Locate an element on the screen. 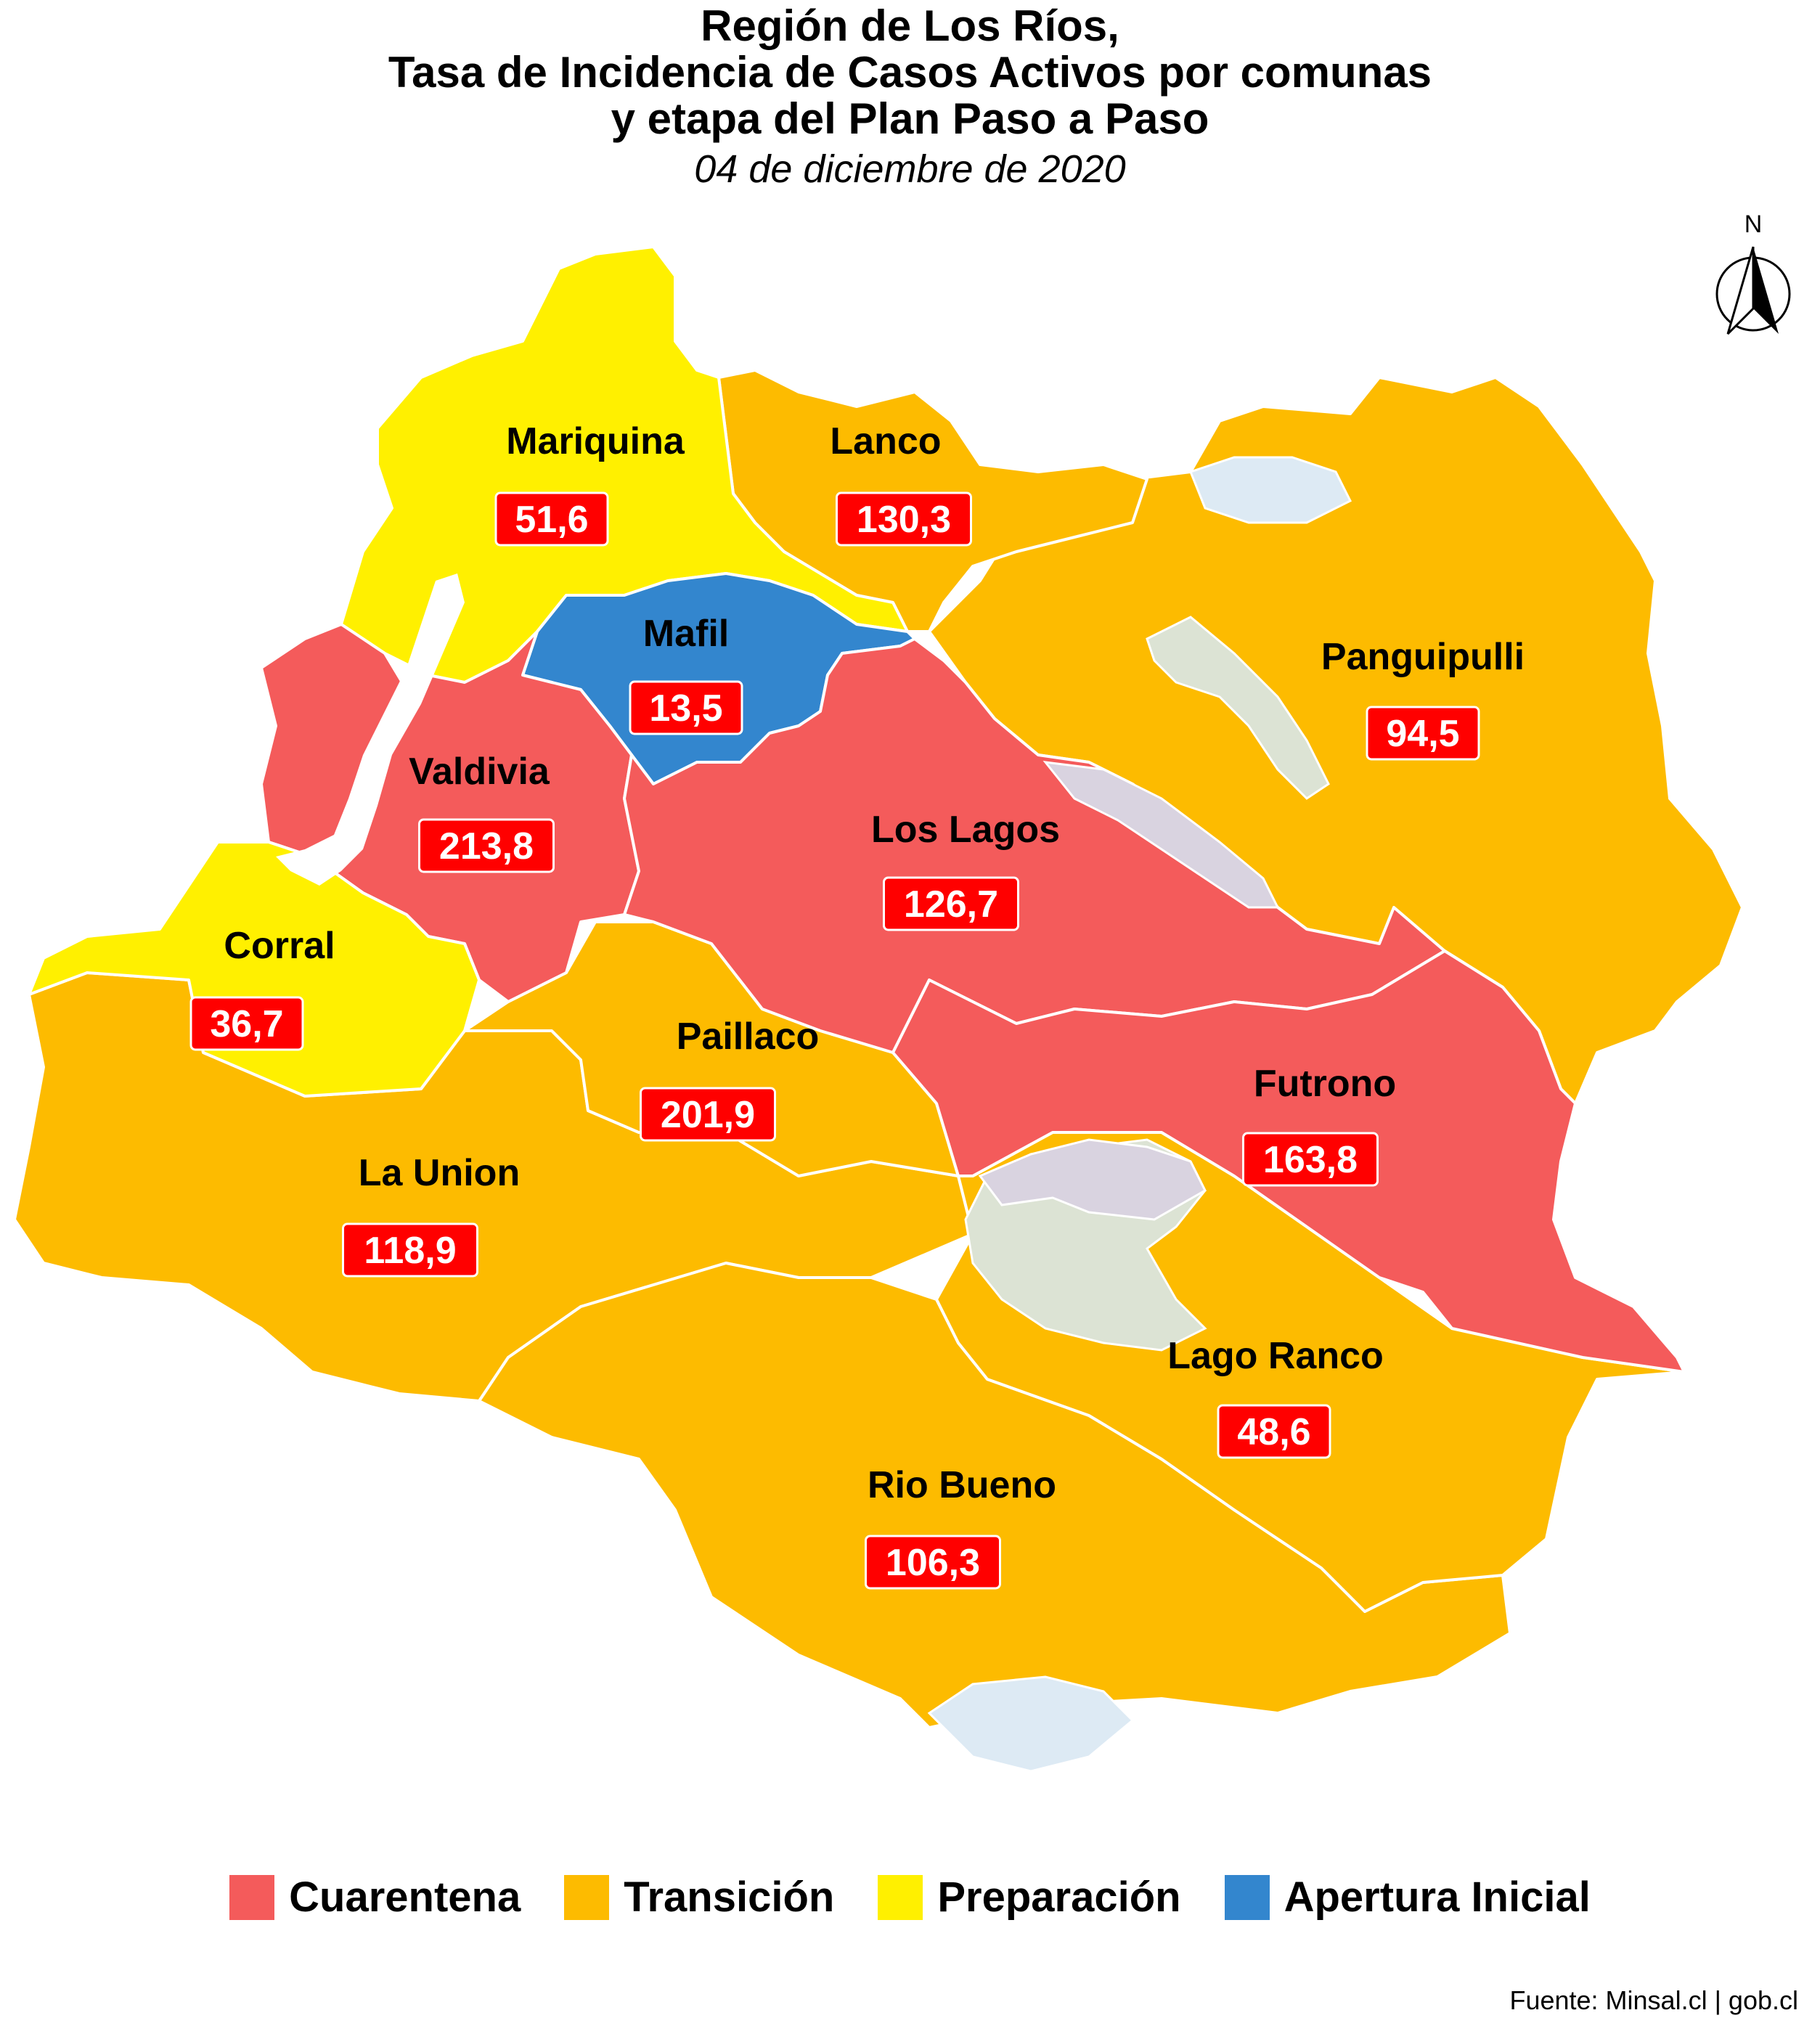  rate-value-futrono: 163,8 is located at coordinates (1310, 1160).